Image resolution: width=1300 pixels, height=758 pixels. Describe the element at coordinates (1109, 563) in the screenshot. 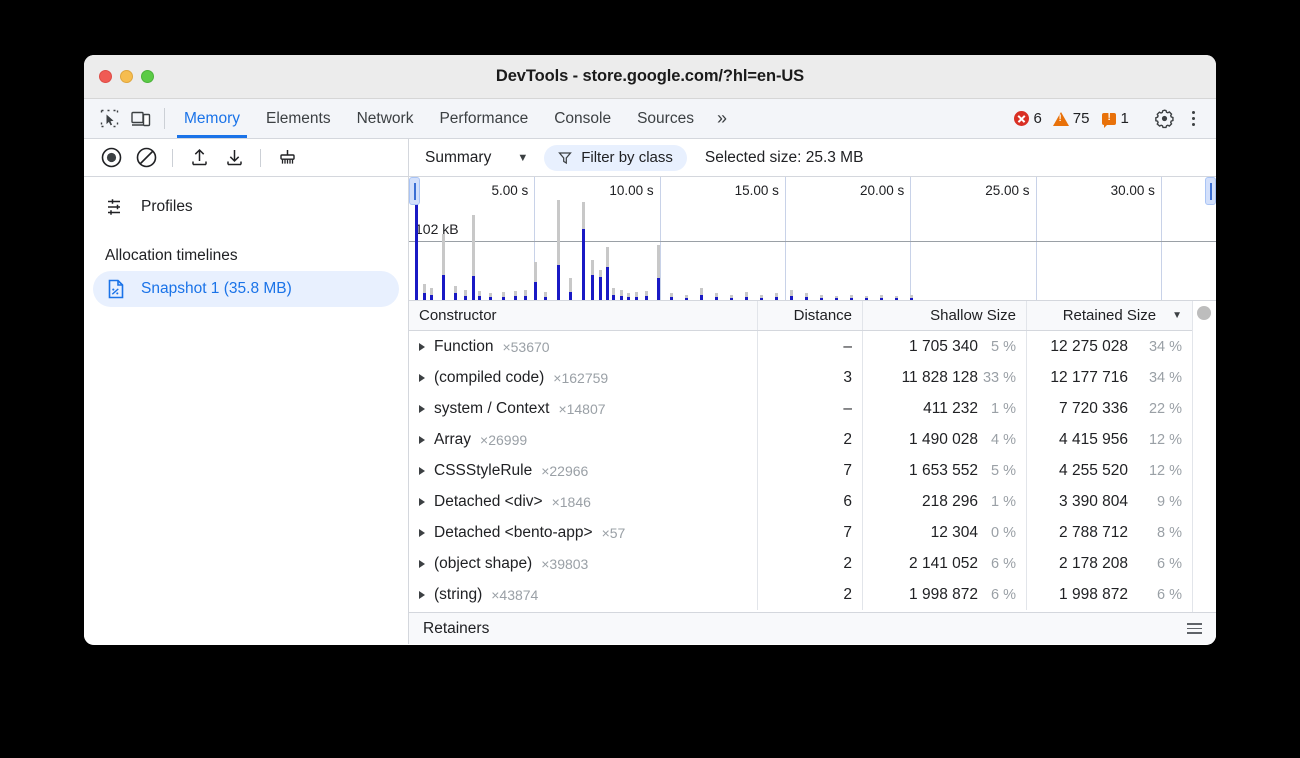

I see `cell-retained-size: 2 178 208 6 %` at that location.